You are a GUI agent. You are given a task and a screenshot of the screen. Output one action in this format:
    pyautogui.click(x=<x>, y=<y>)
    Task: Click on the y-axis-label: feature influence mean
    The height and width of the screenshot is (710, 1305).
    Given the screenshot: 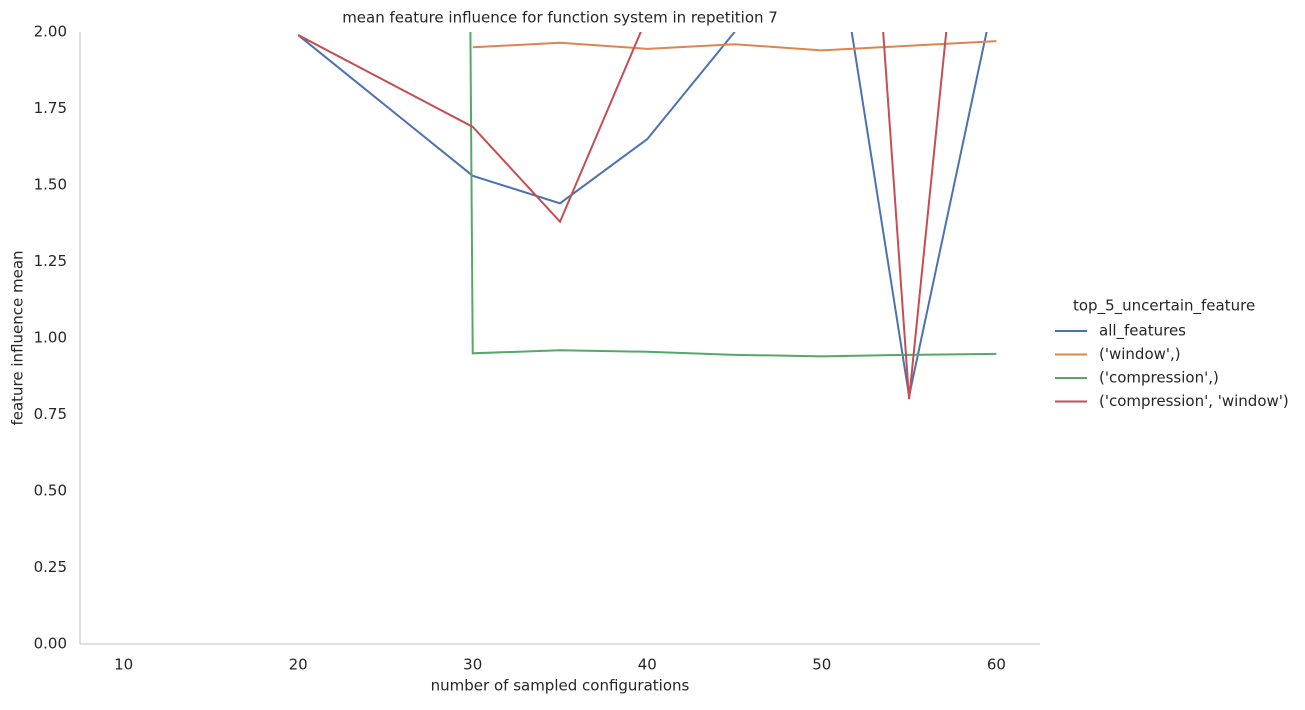 What is the action you would take?
    pyautogui.click(x=18, y=337)
    